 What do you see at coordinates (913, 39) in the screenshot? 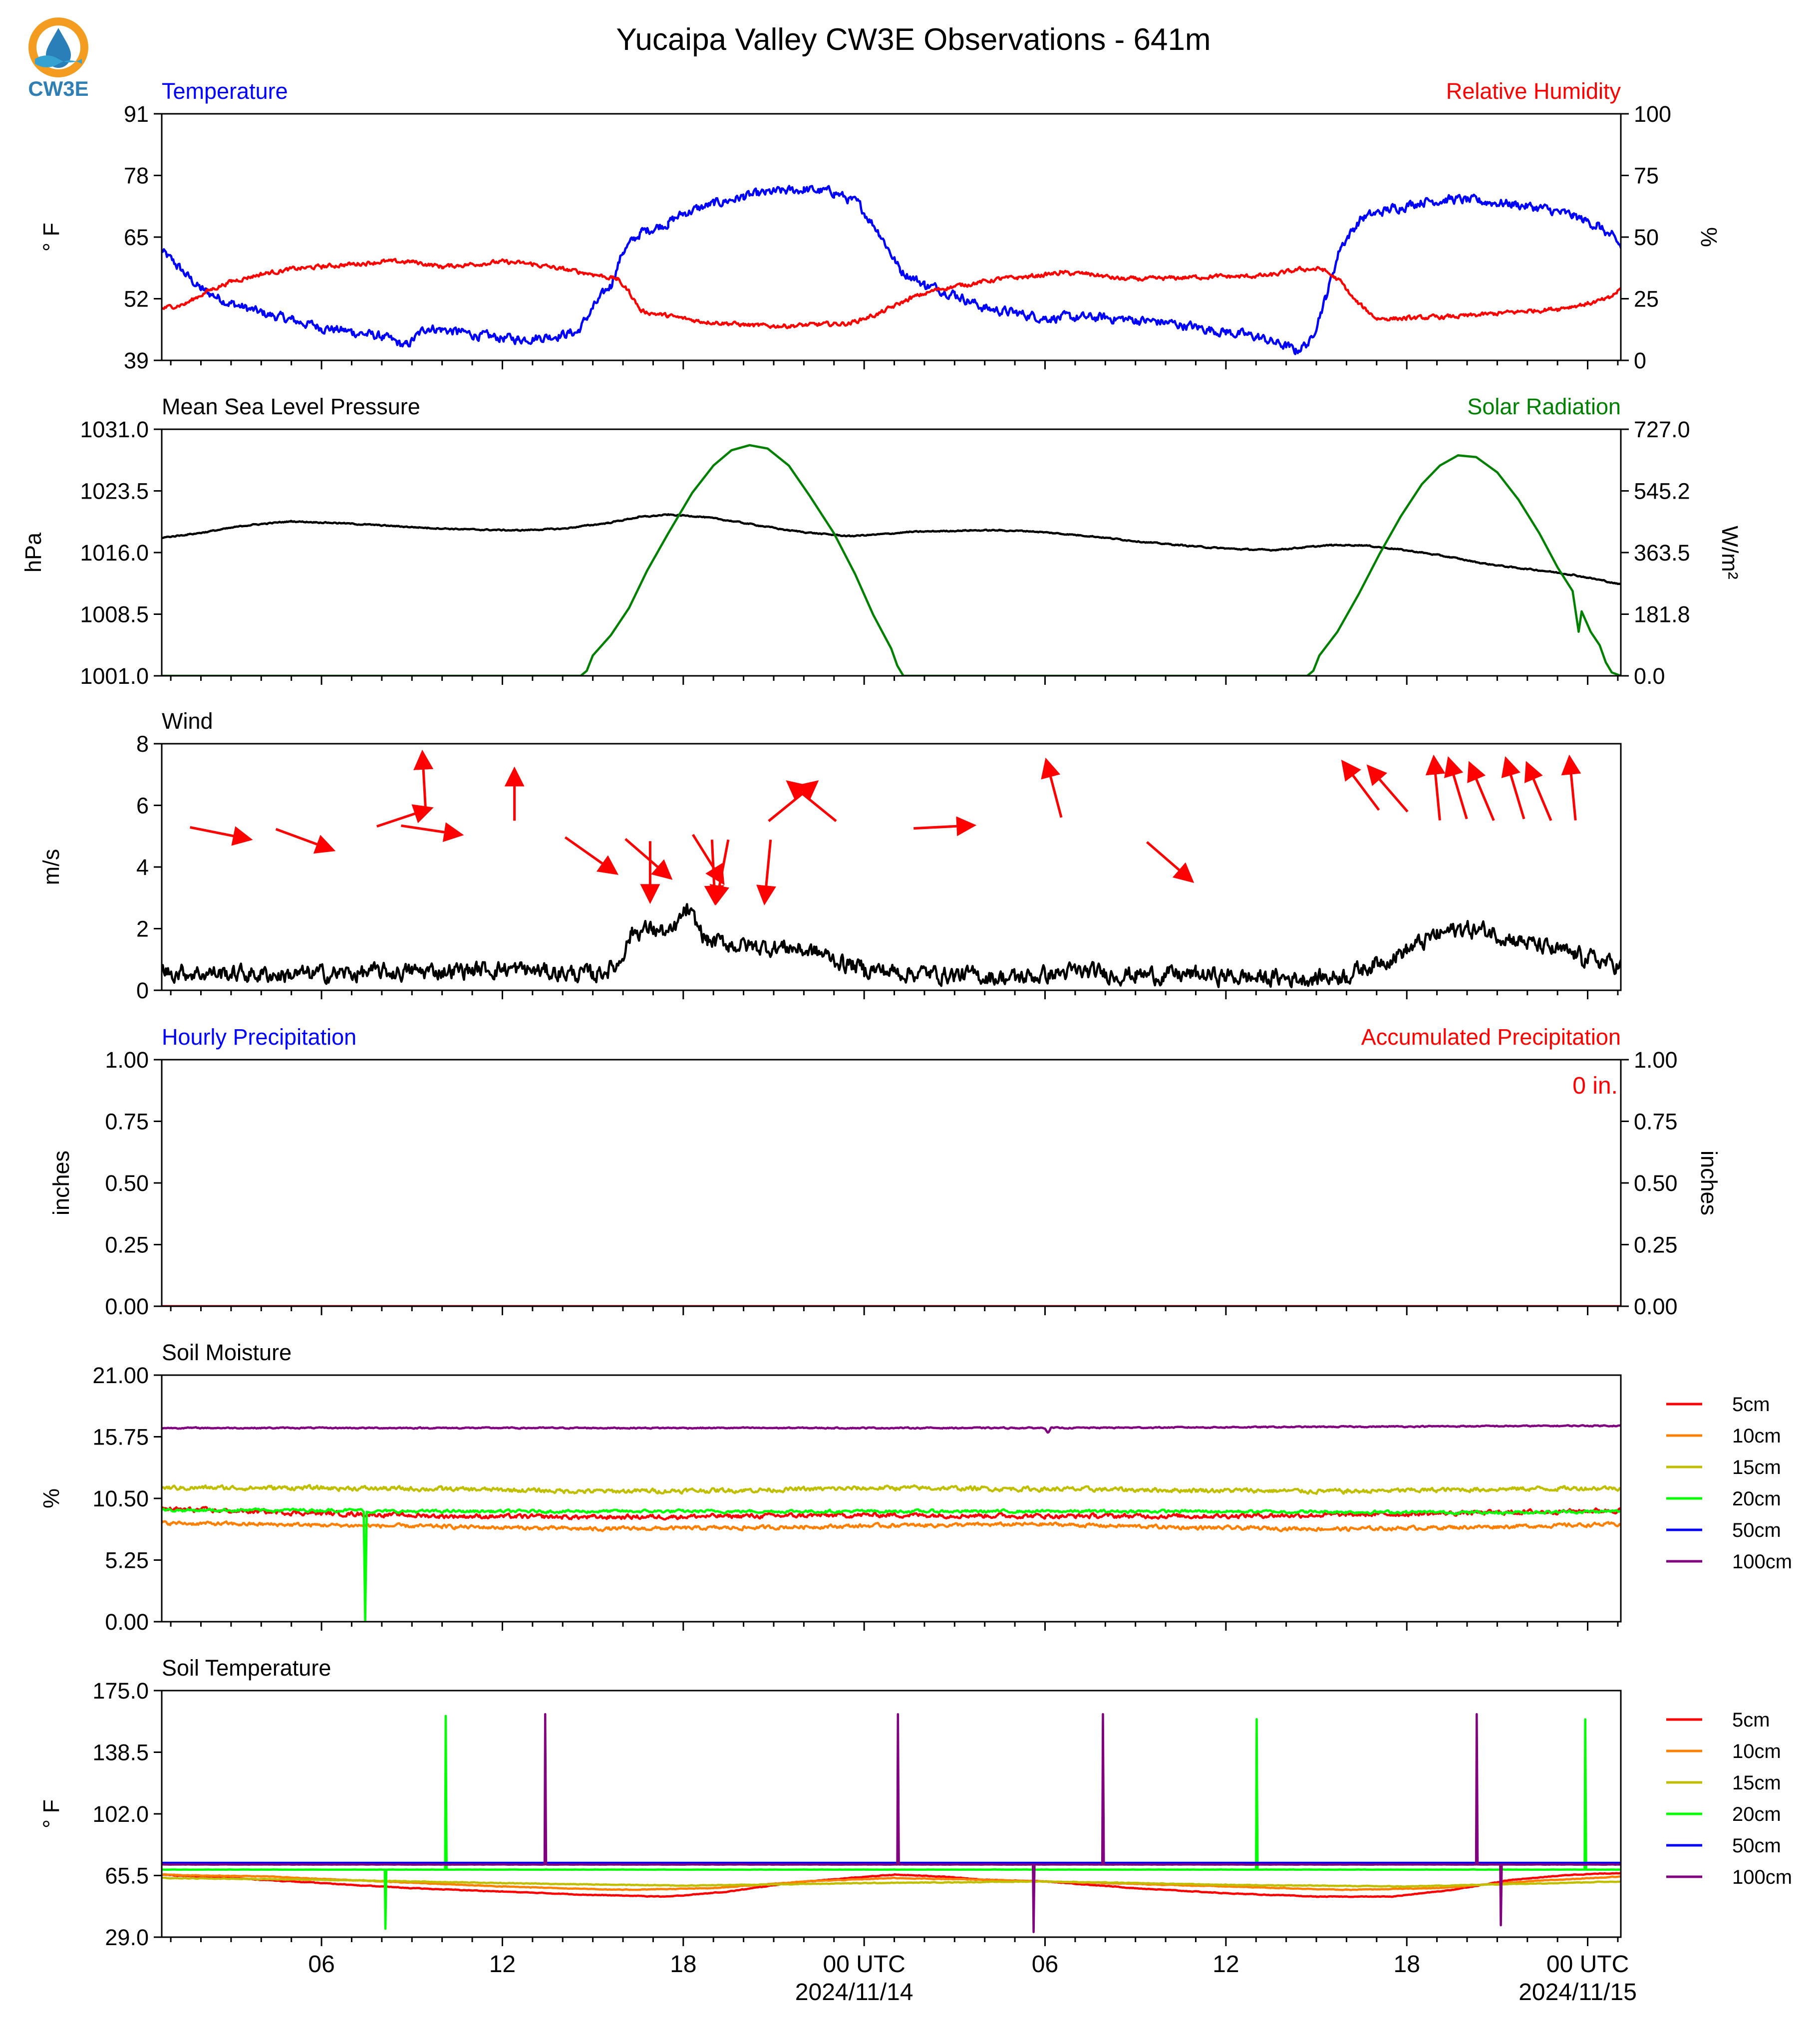
I see `chart-title: Yucaipa Valley CW3E Observations - 641m` at bounding box center [913, 39].